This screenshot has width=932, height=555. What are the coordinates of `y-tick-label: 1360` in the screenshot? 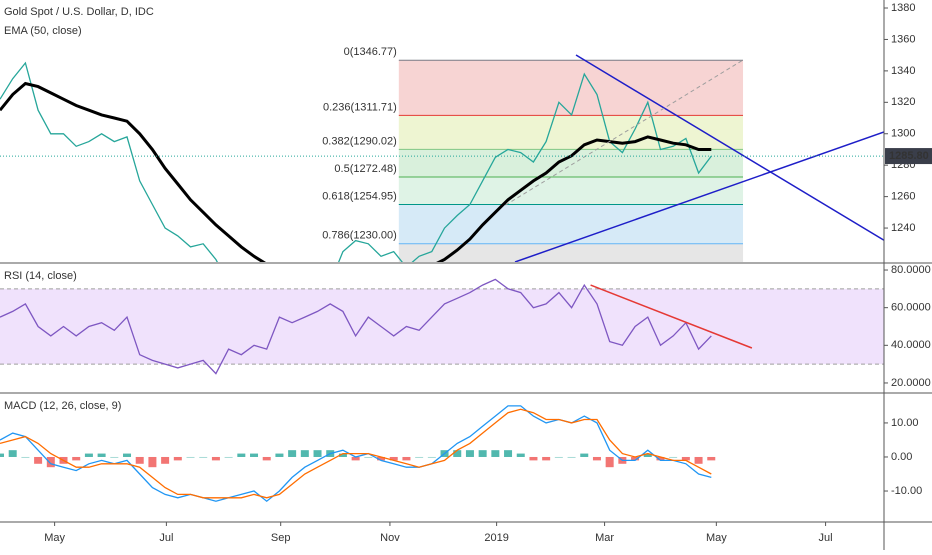 It's located at (903, 39).